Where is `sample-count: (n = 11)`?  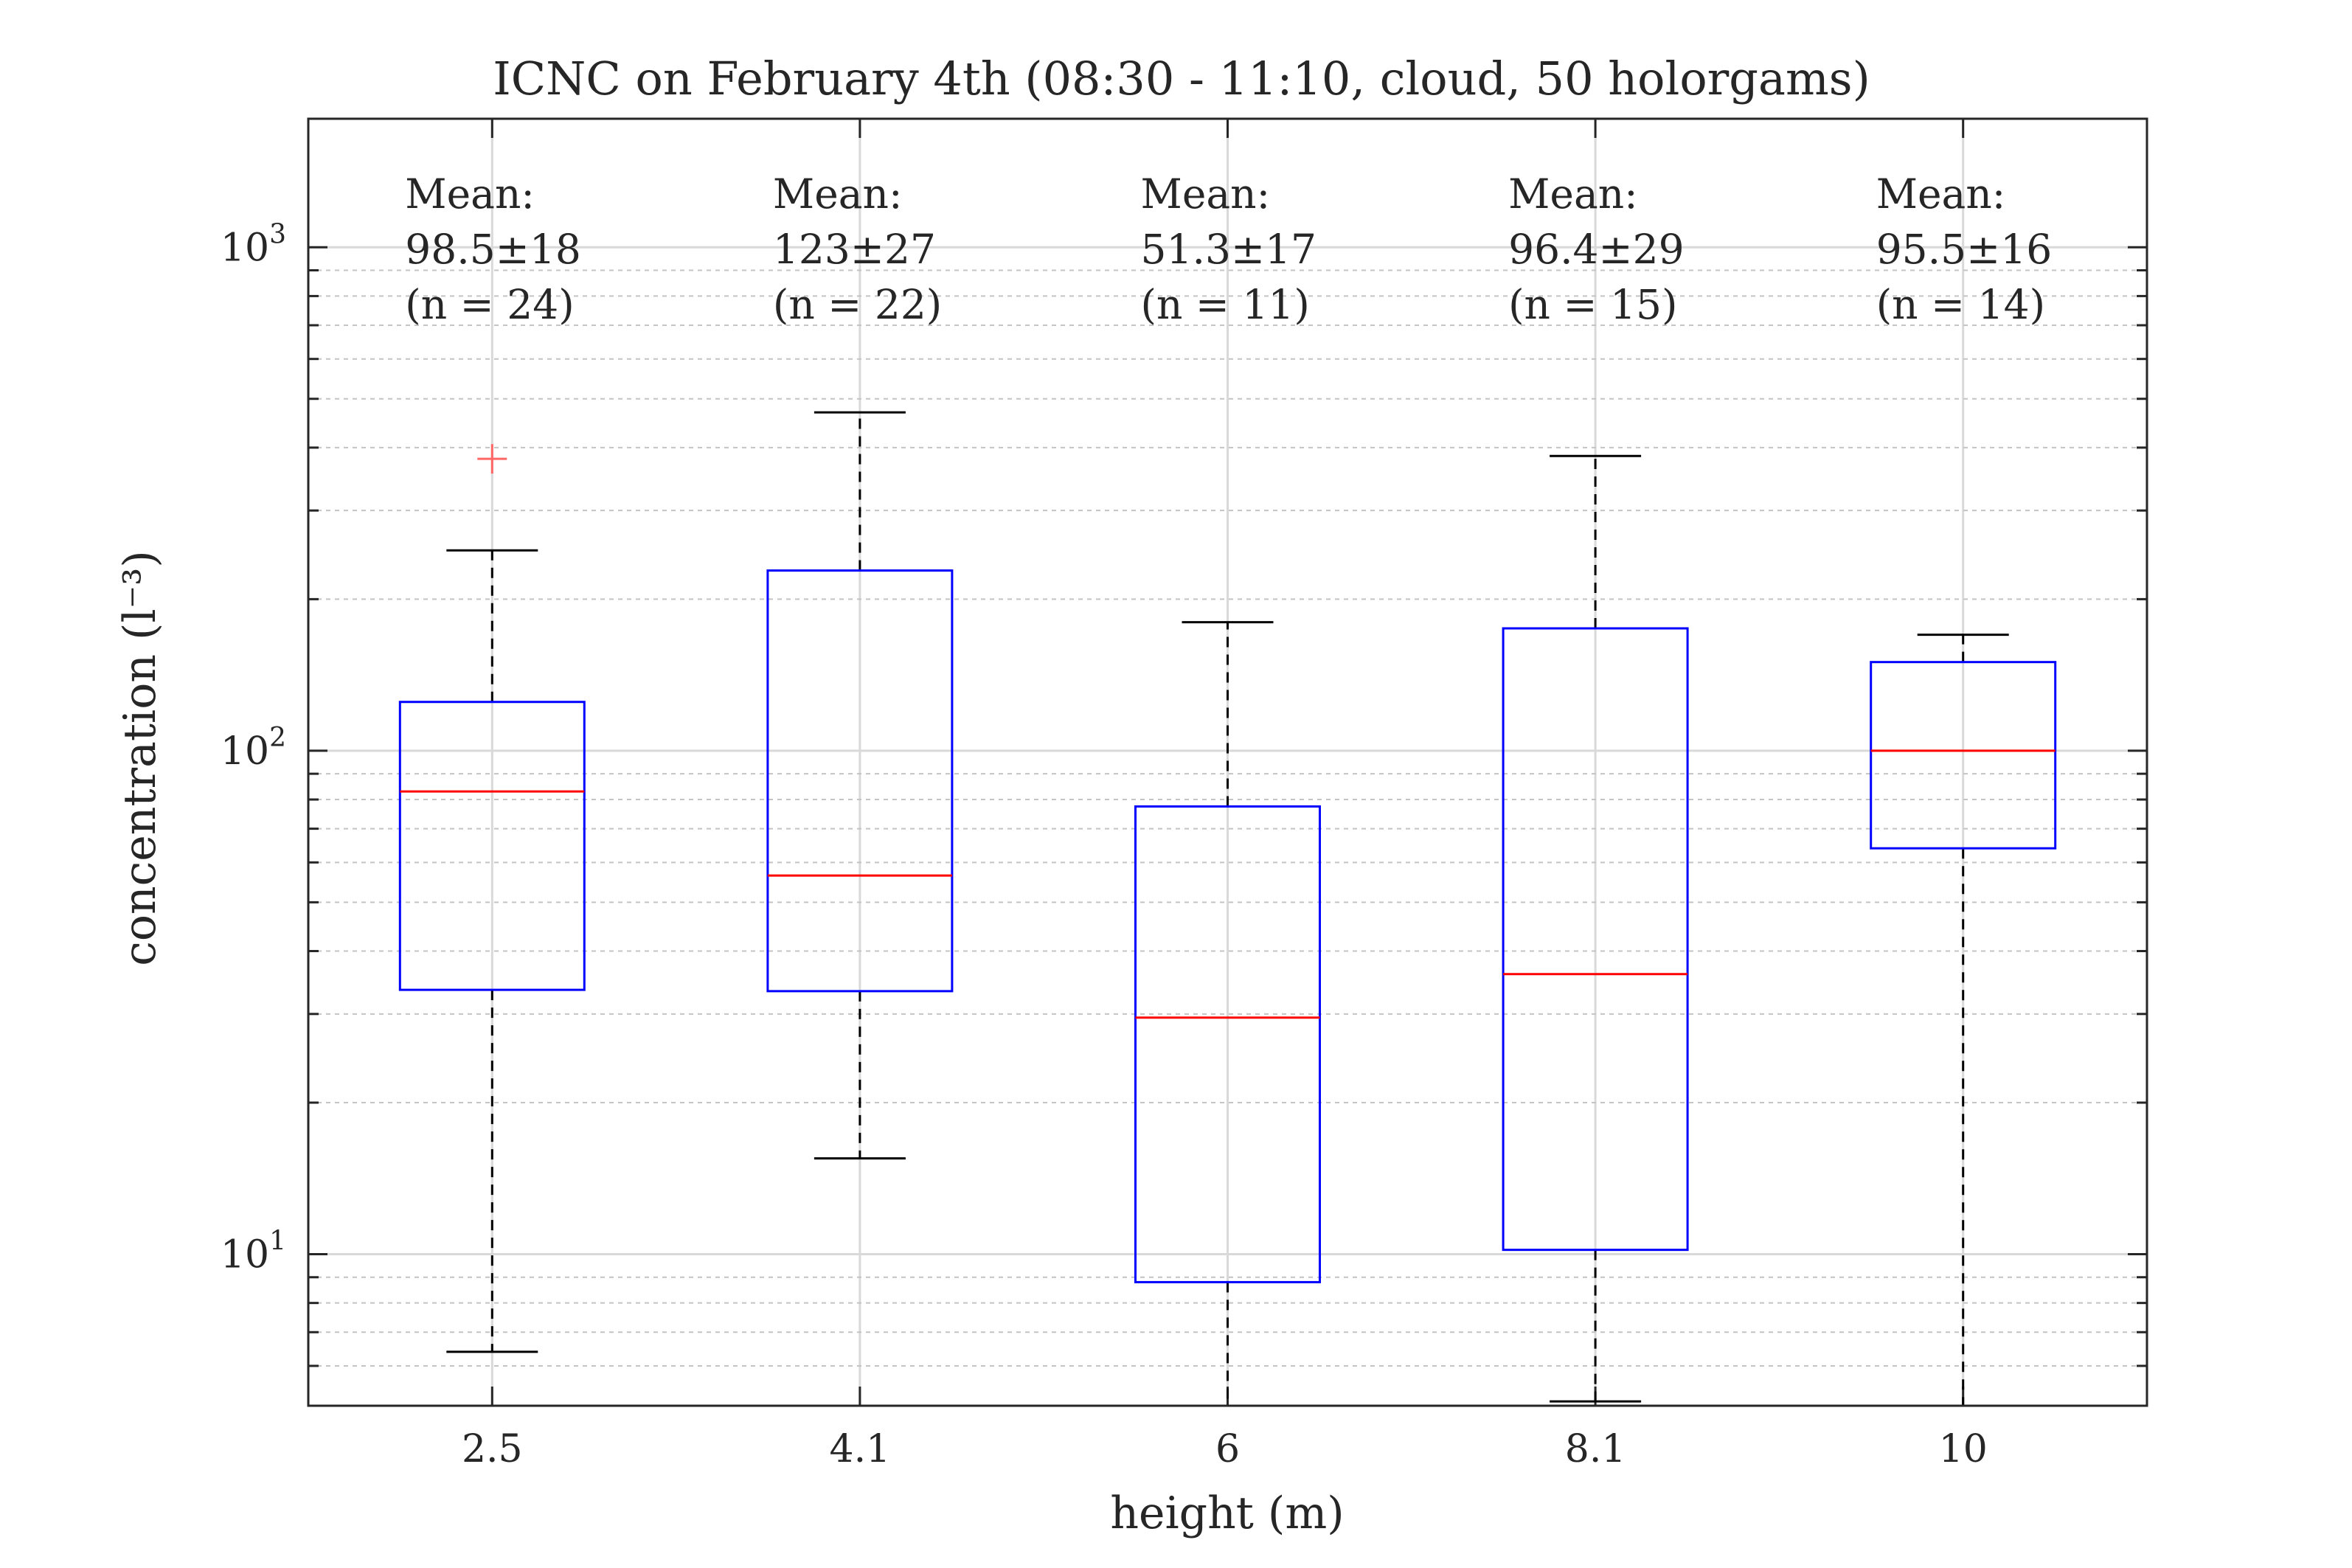 sample-count: (n = 11) is located at coordinates (1225, 304).